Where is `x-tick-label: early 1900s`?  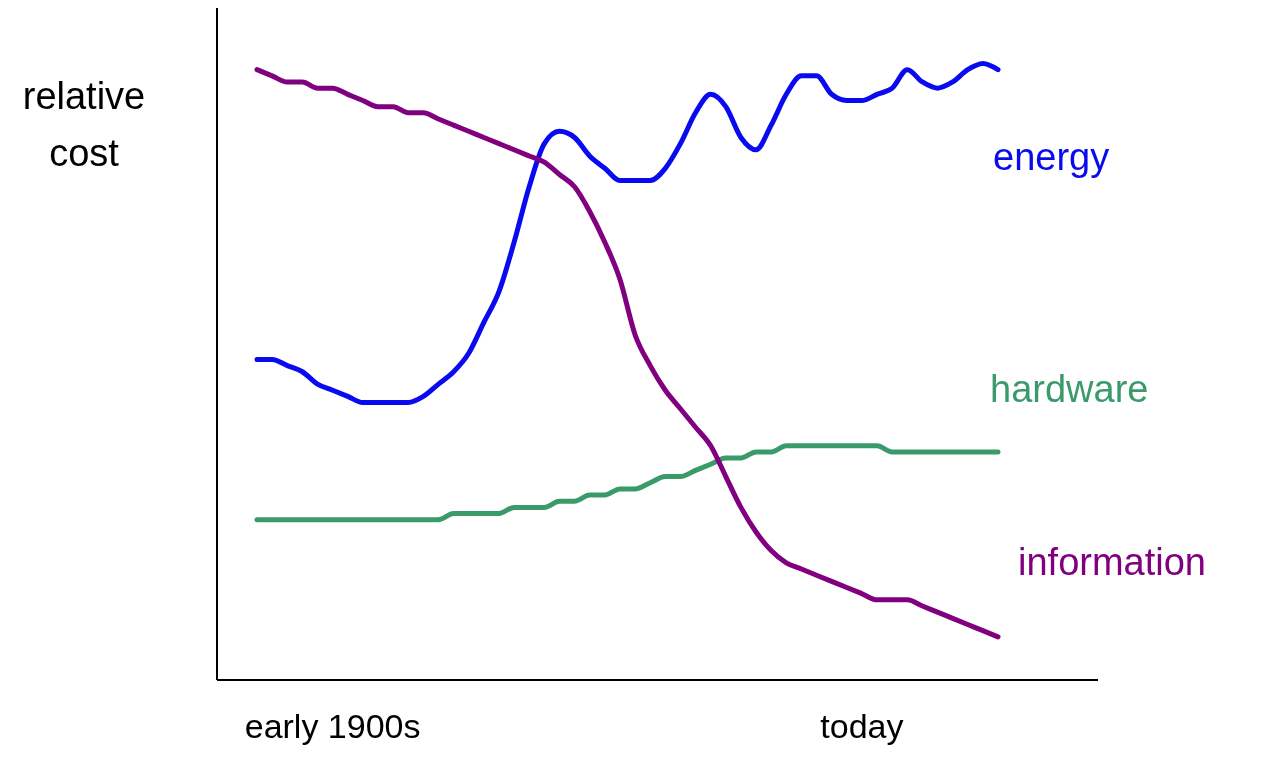
x-tick-label: early 1900s is located at coordinates (332, 726).